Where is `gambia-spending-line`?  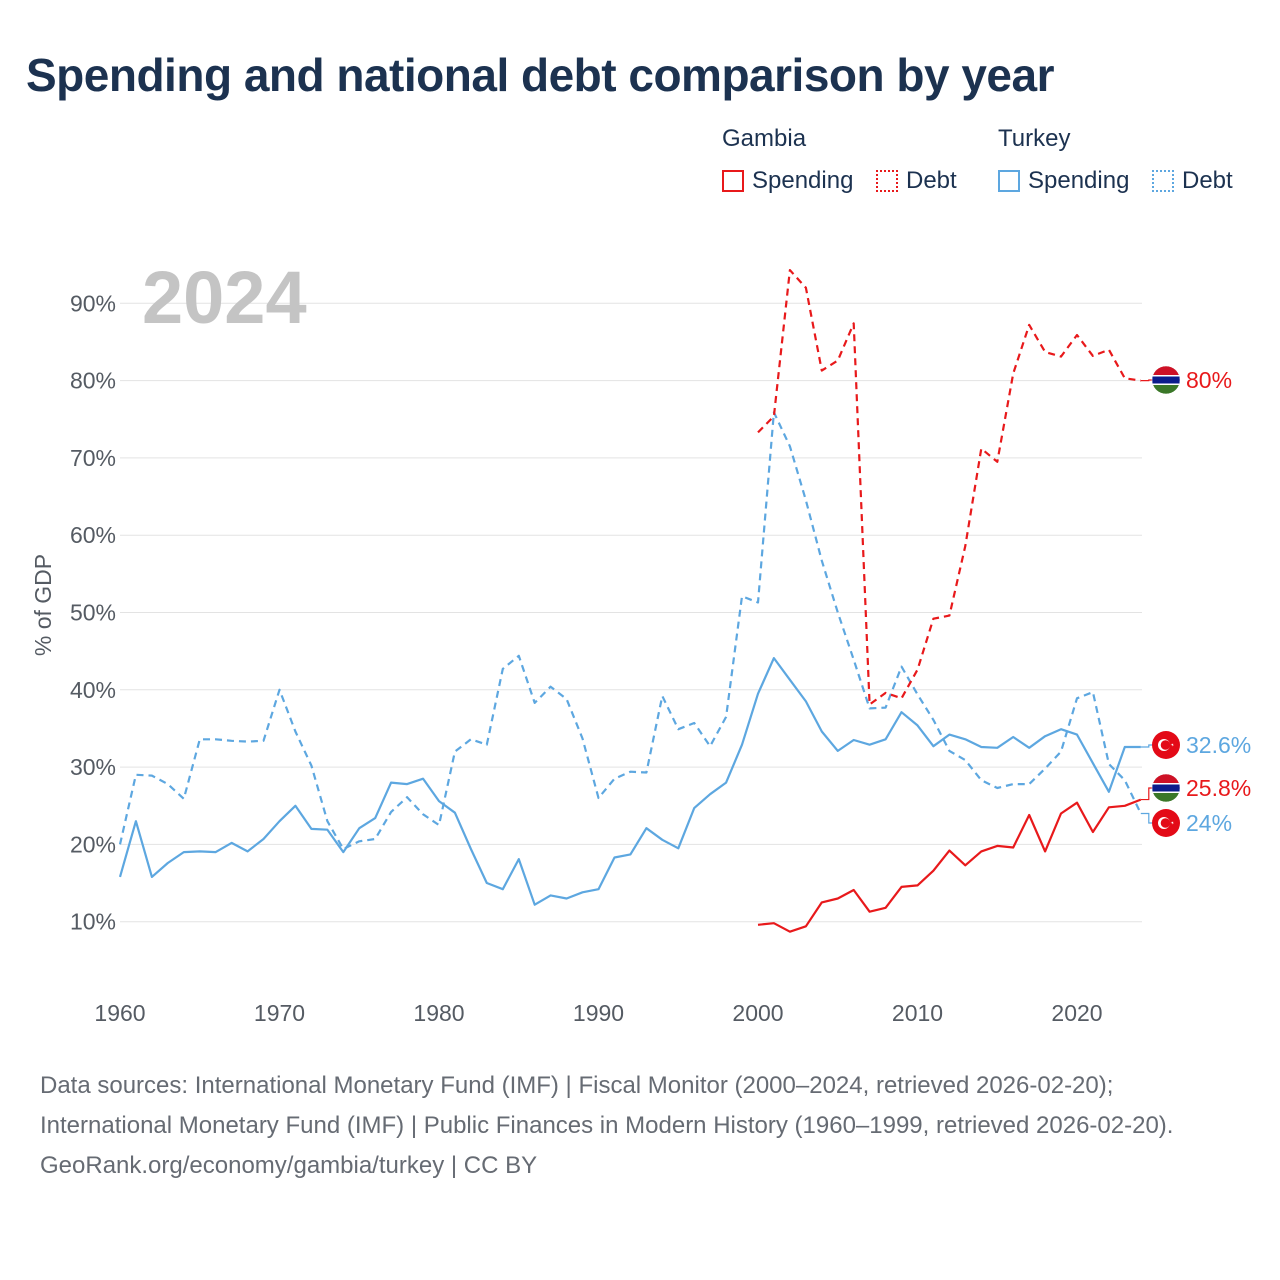
gambia-spending-line is located at coordinates (949, 865).